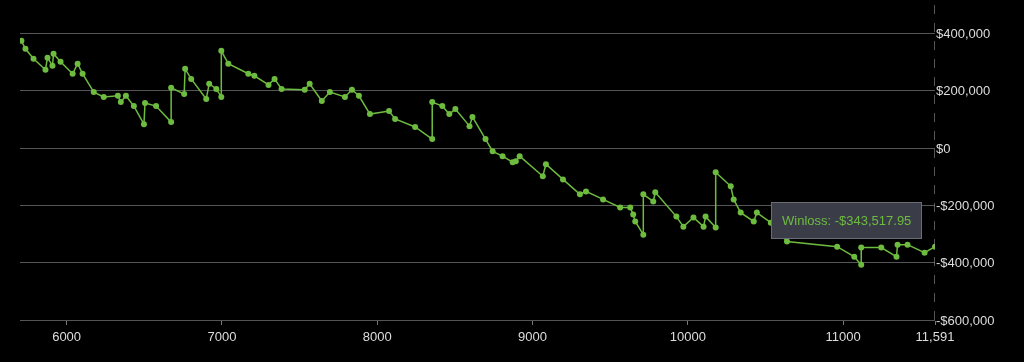  What do you see at coordinates (222, 336) in the screenshot?
I see `x-tick-label: 7000` at bounding box center [222, 336].